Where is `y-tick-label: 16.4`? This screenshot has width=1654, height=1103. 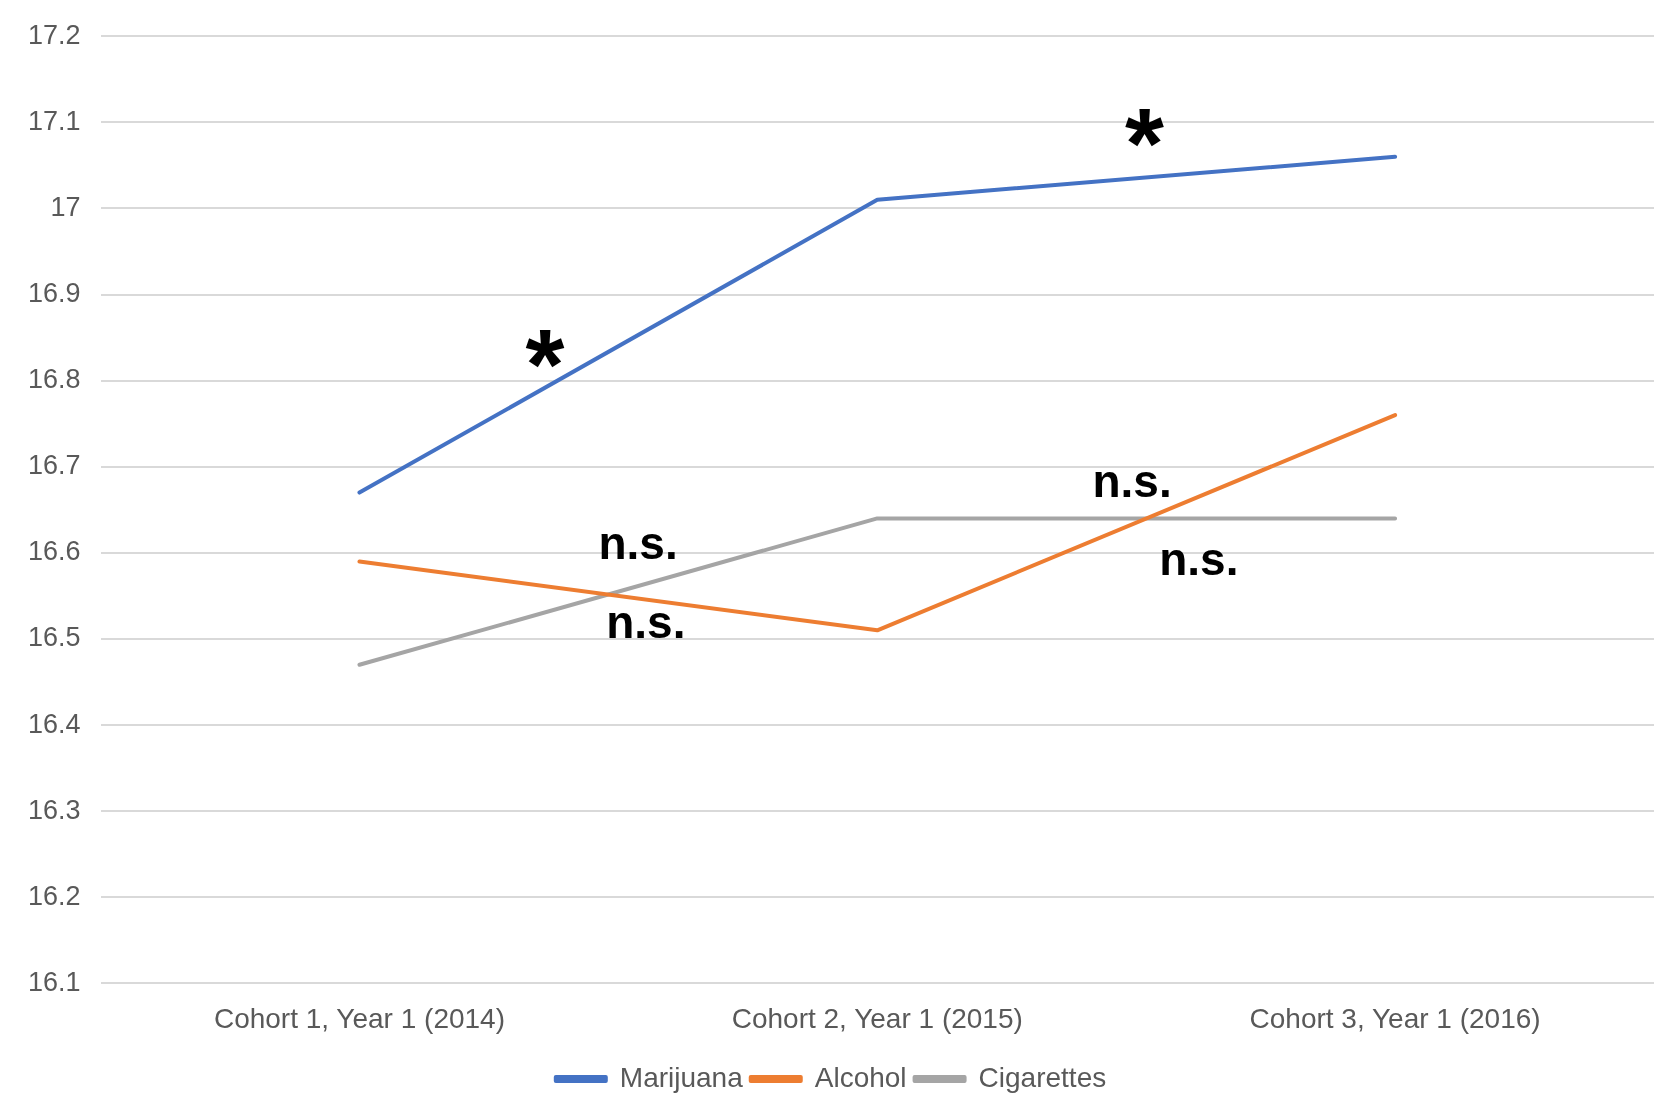 y-tick-label: 16.4 is located at coordinates (54, 723).